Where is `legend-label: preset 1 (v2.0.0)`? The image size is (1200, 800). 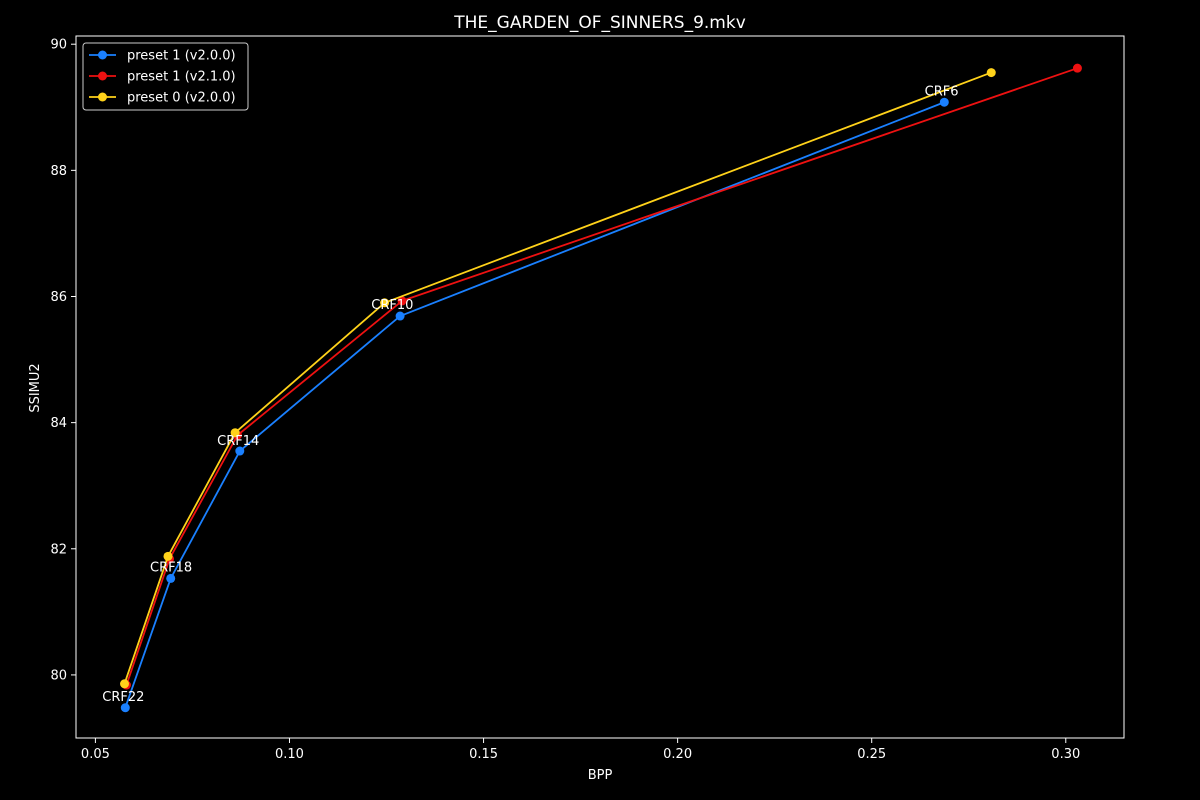
legend-label: preset 1 (v2.0.0) is located at coordinates (181, 56).